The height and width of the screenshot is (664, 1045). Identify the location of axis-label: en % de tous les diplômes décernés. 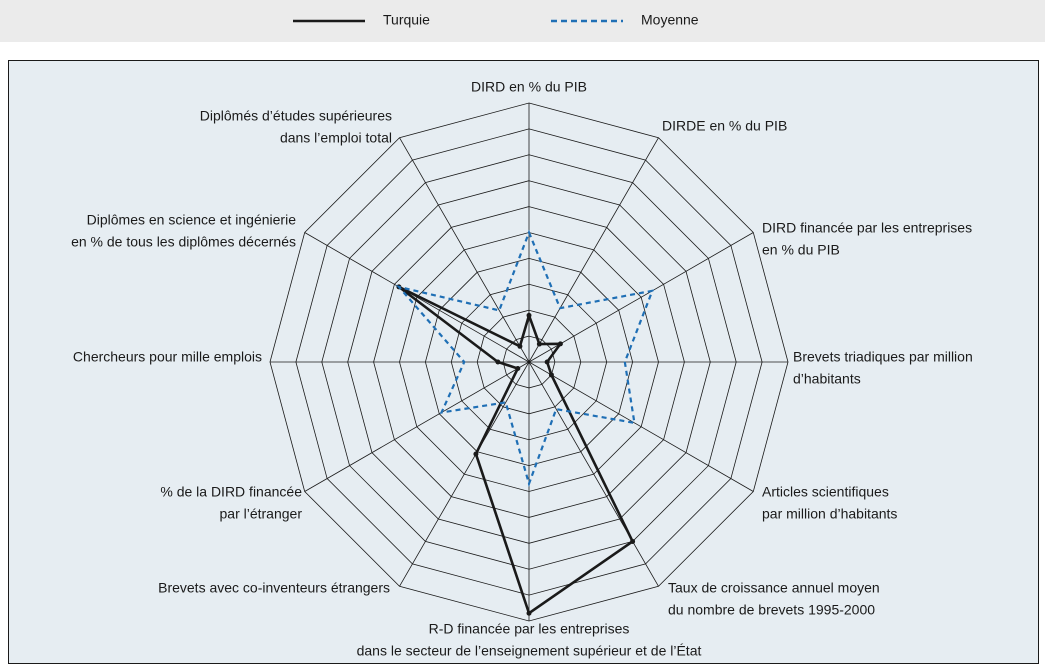
(183, 242).